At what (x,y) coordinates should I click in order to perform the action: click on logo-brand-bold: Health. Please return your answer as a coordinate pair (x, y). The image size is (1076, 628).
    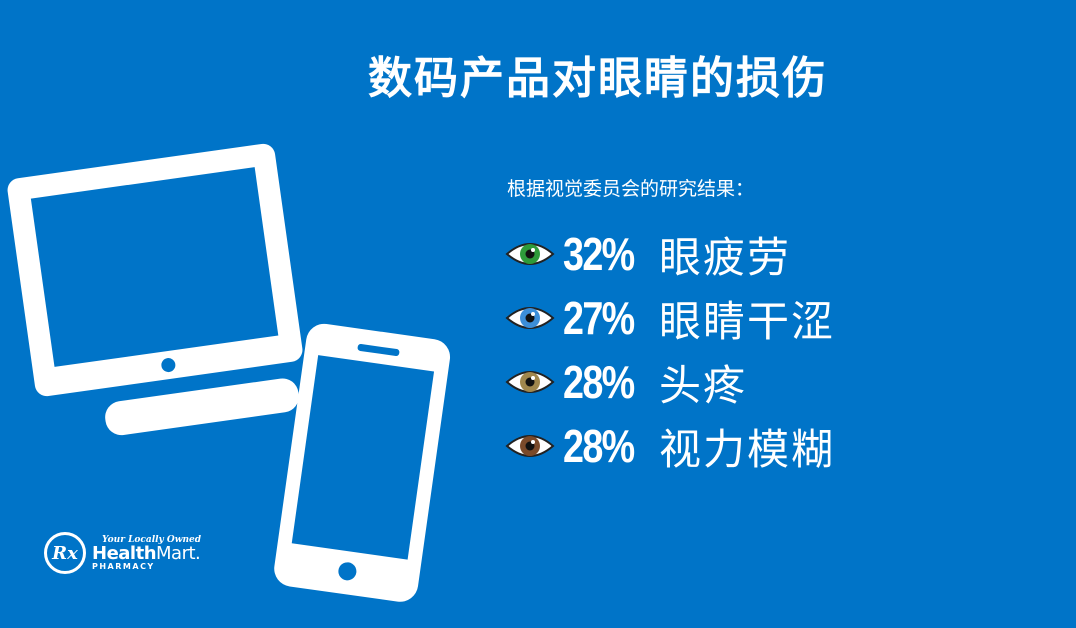
    Looking at the image, I should click on (124, 553).